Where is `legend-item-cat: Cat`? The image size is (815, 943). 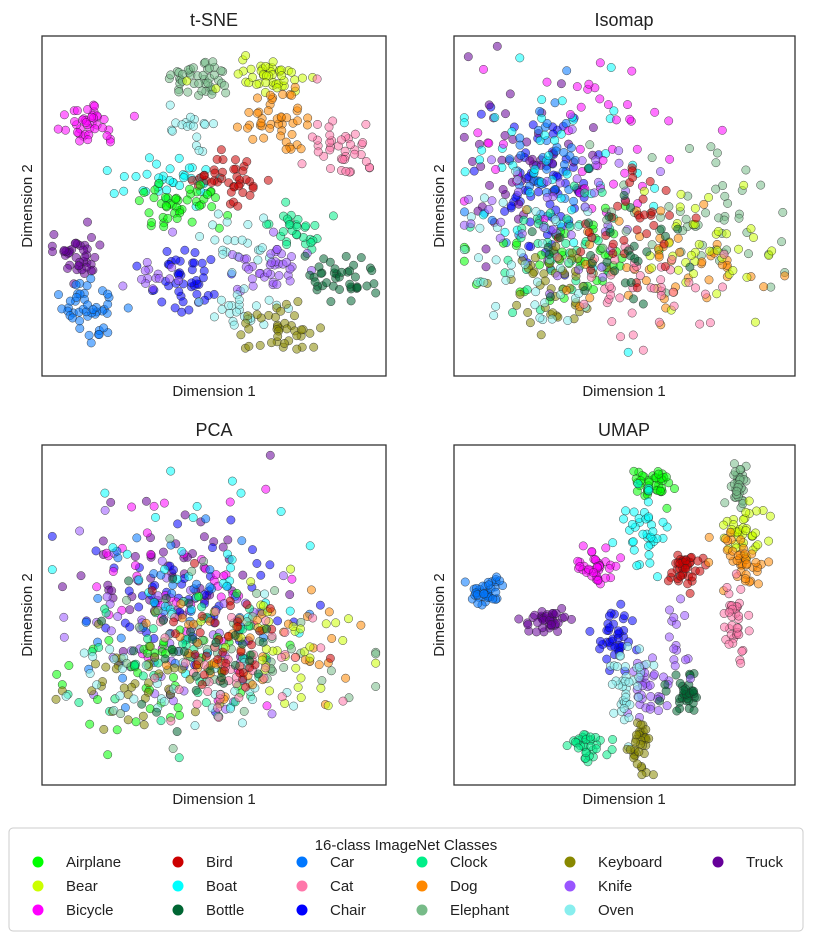 legend-item-cat: Cat is located at coordinates (325, 886).